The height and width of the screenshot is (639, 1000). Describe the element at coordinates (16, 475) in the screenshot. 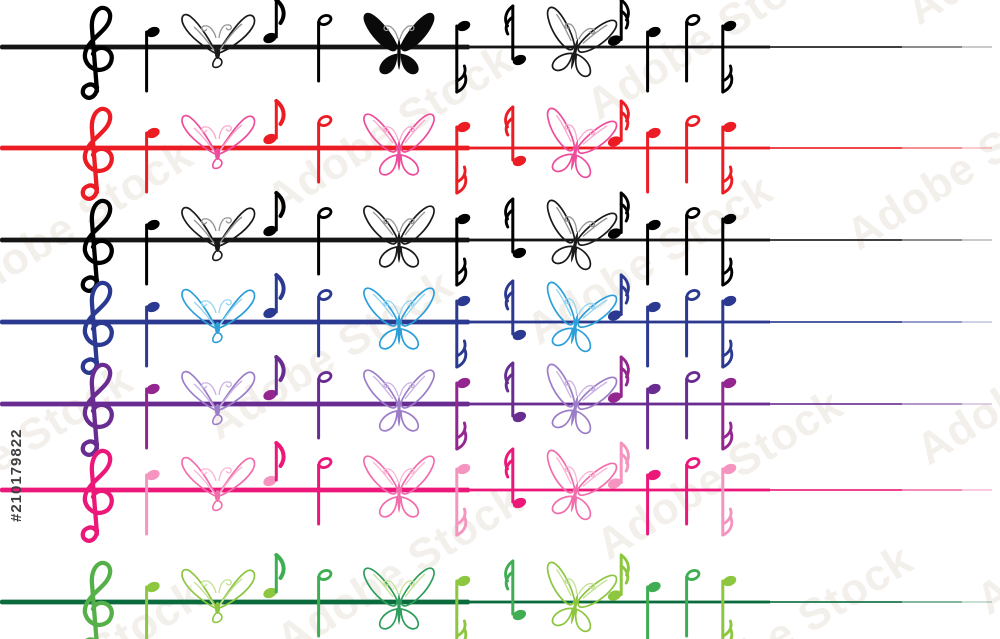

I see `stock-id-watermark: #210179822` at that location.